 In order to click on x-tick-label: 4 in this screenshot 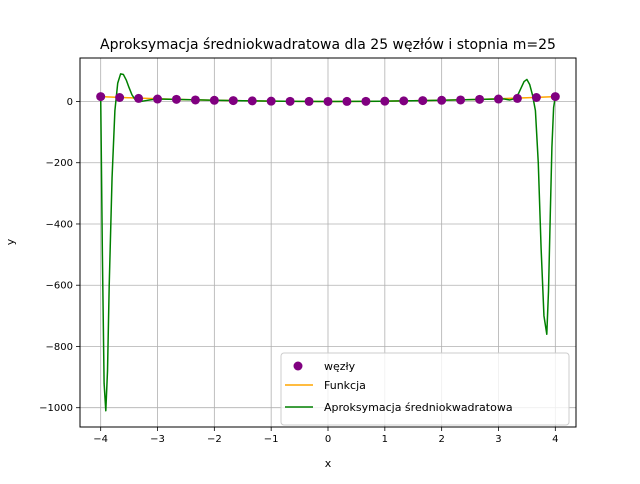, I will do `click(555, 439)`.